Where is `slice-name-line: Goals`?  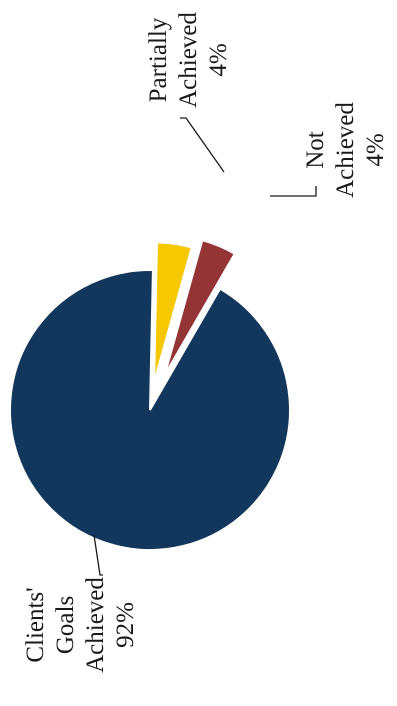 slice-name-line: Goals is located at coordinates (65, 625).